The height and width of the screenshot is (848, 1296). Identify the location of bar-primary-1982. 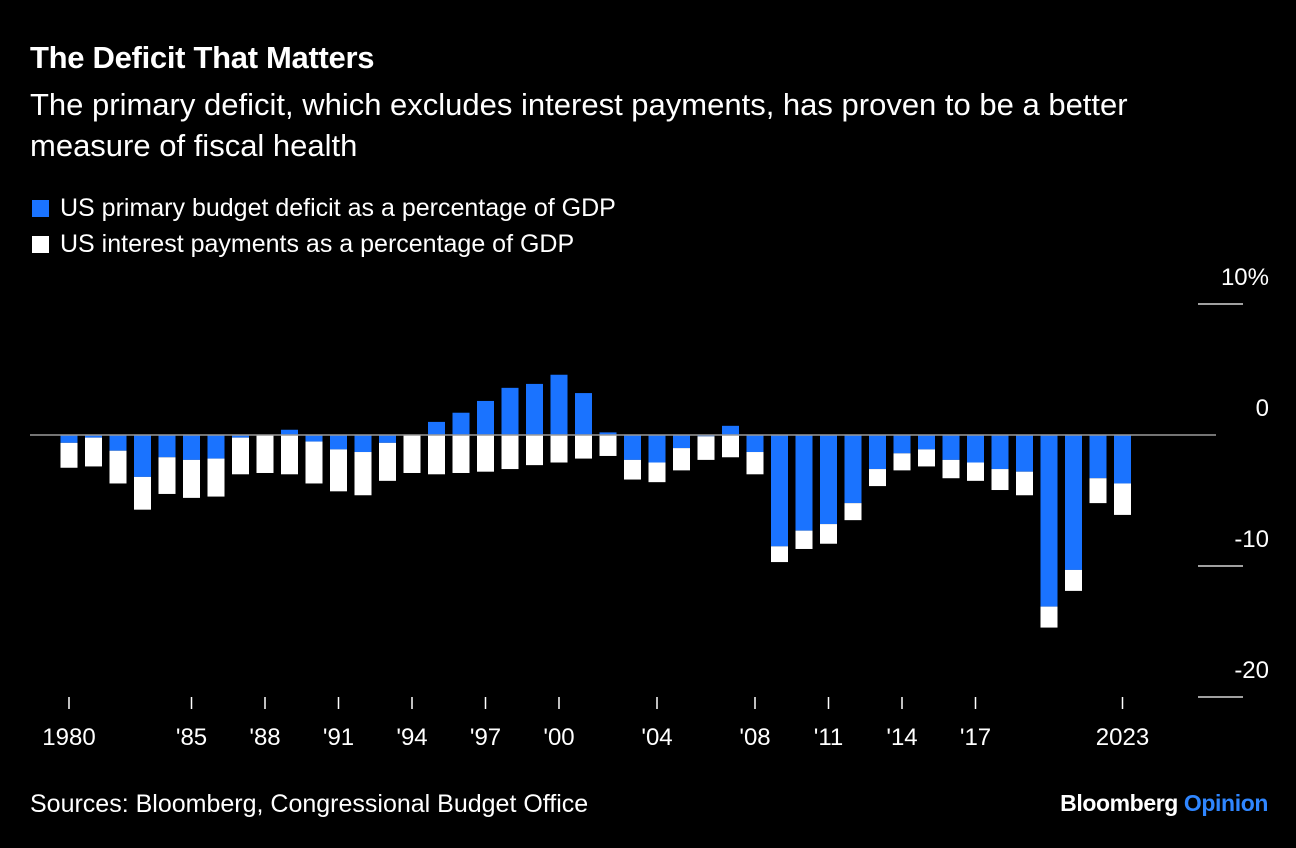
(118, 443).